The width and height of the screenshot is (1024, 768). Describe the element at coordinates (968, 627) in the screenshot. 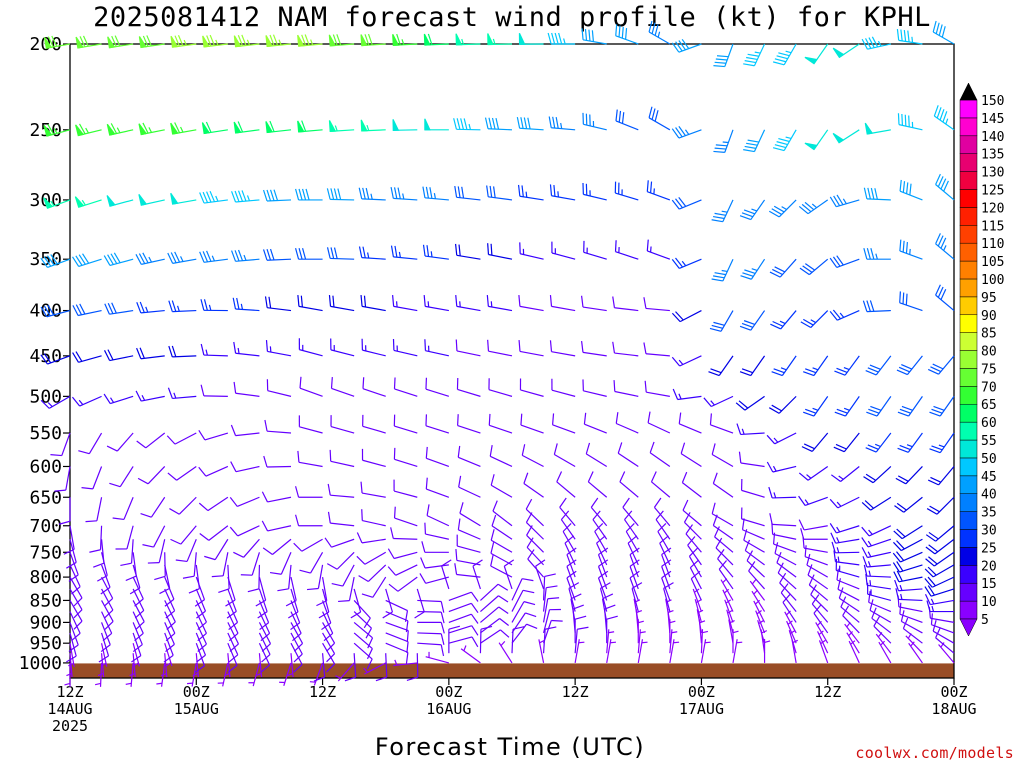

I see `colorbar-bottom-arrow` at that location.